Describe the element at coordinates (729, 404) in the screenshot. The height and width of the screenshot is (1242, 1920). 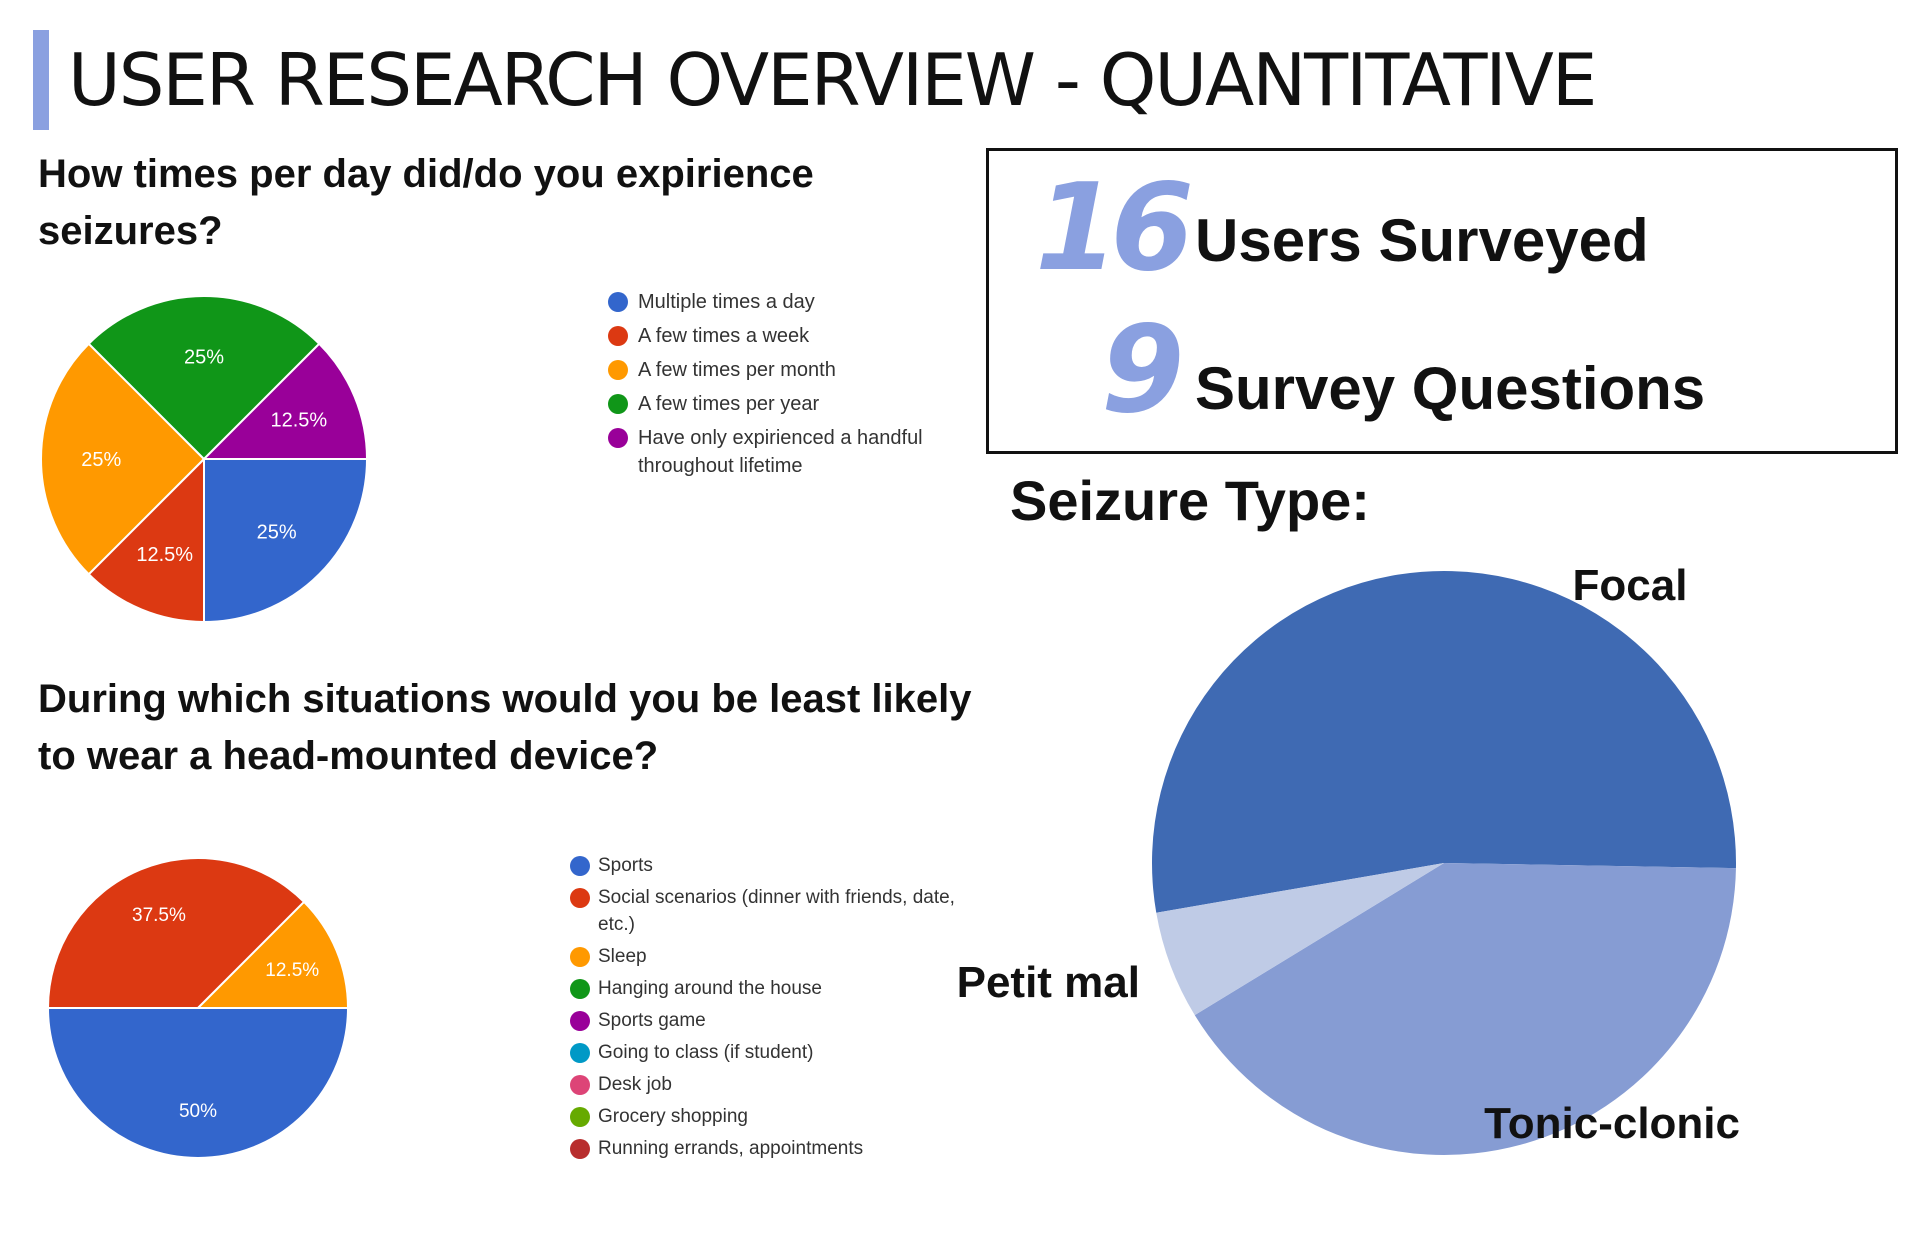
I see `legend-label: A few times per year` at that location.